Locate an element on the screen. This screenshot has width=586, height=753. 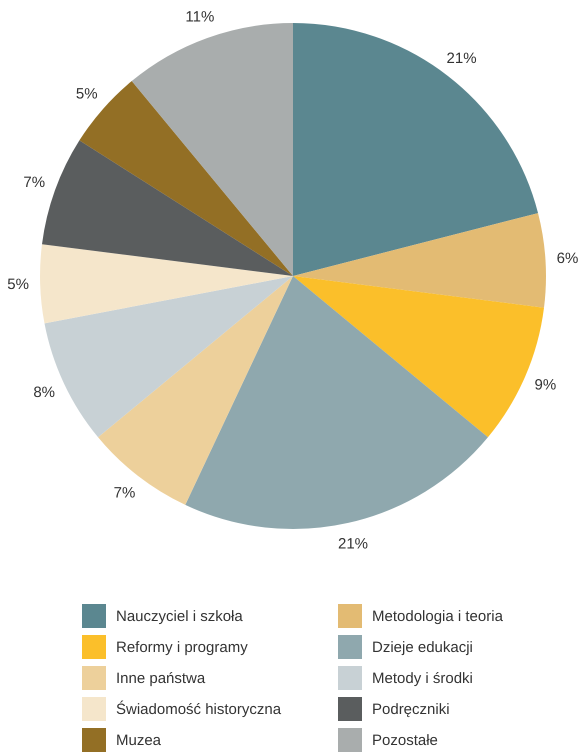
legend-label: Dzieje edukacji is located at coordinates (422, 647).